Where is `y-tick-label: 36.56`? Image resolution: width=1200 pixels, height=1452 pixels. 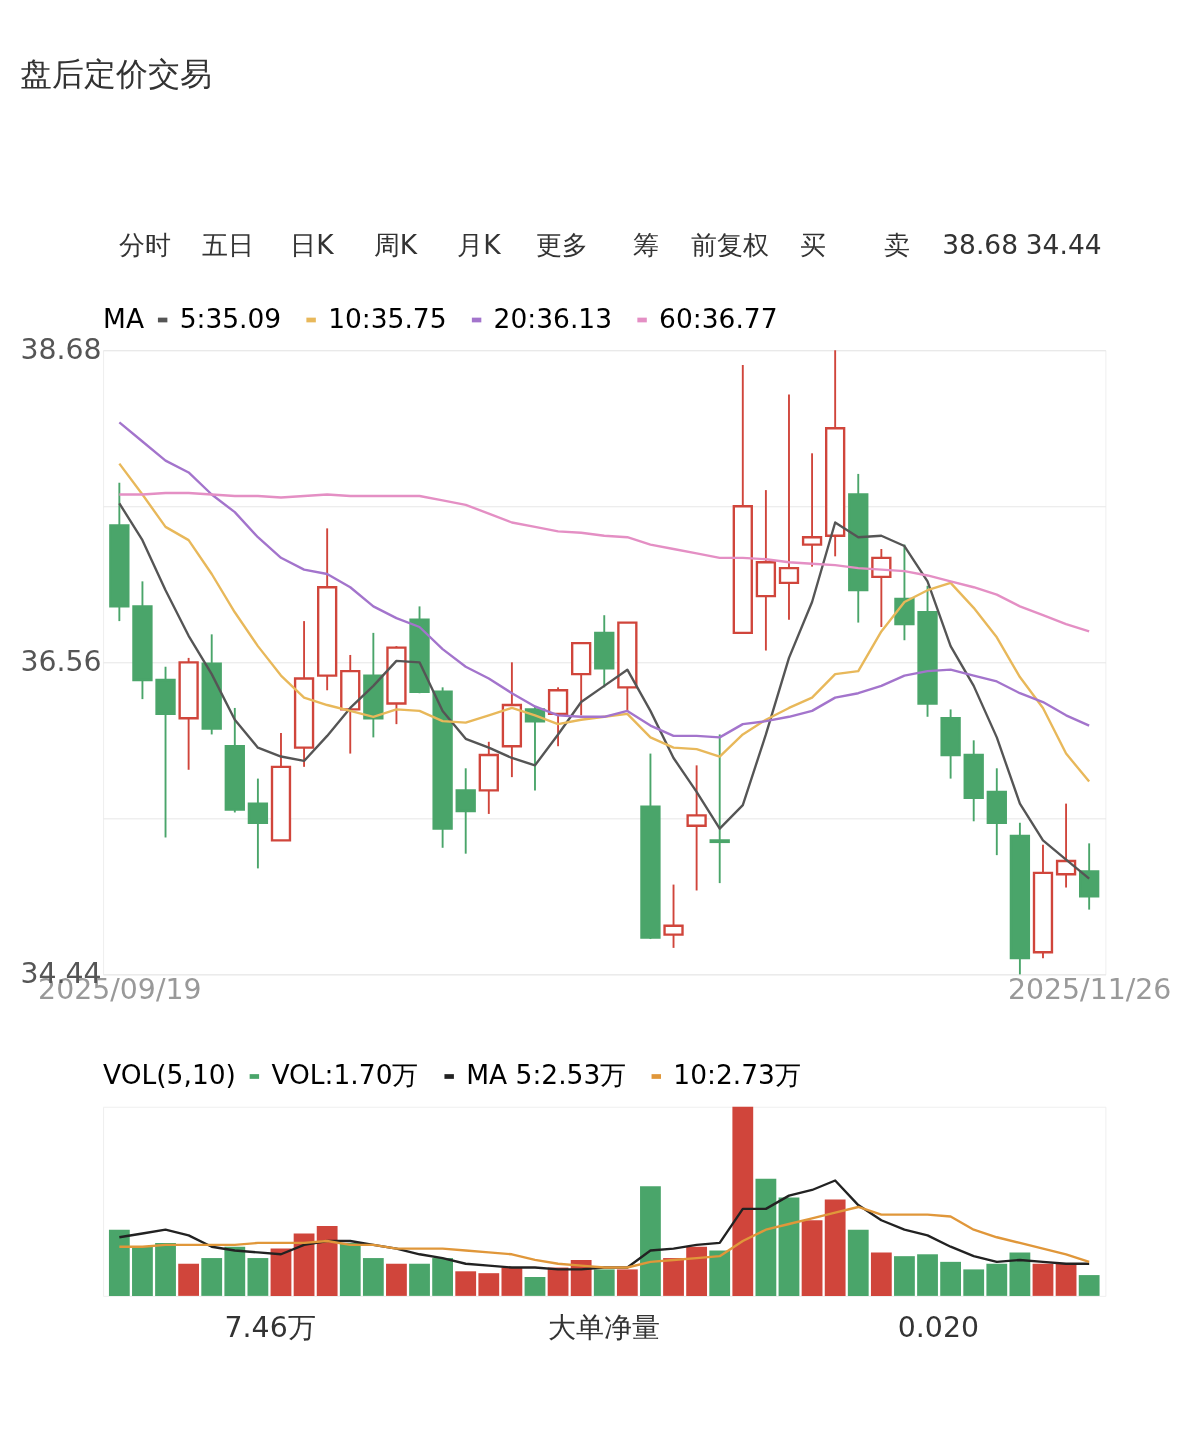
y-tick-label: 36.56 is located at coordinates (61, 662).